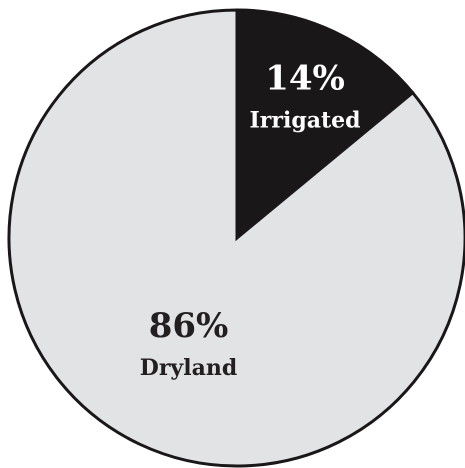  Describe the element at coordinates (189, 326) in the screenshot. I see `pie-value-label-dryland: 86%` at that location.